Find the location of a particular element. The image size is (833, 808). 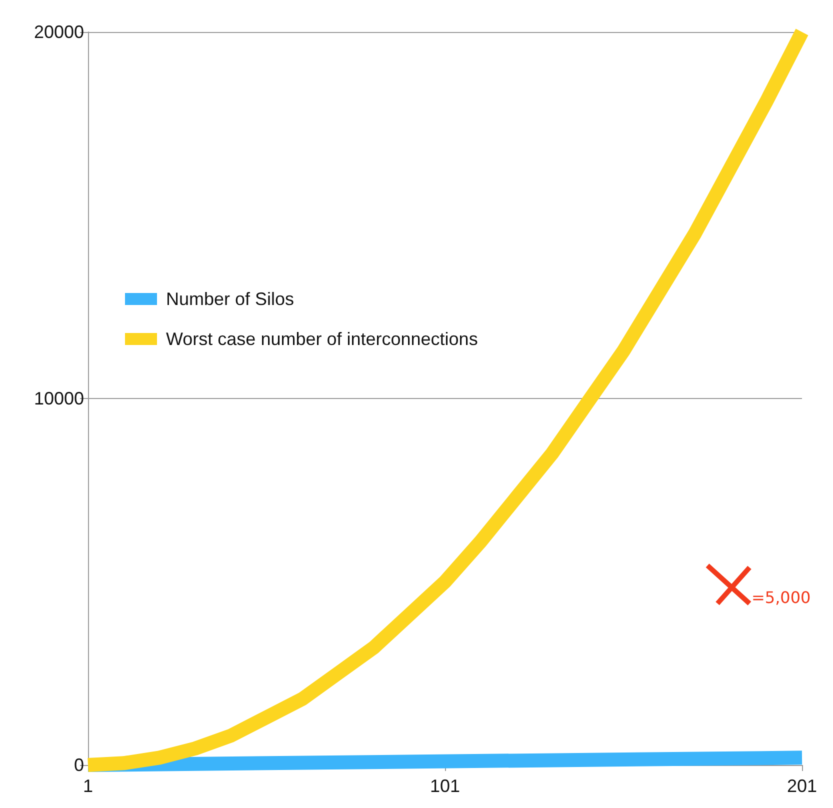

x-tick-label: 101 is located at coordinates (445, 786).